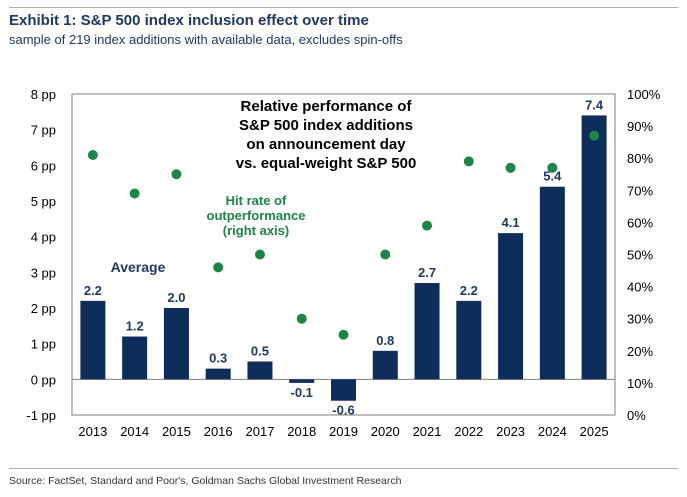 Image resolution: width=687 pixels, height=497 pixels. I want to click on hit-rate-dot-2019, so click(343, 334).